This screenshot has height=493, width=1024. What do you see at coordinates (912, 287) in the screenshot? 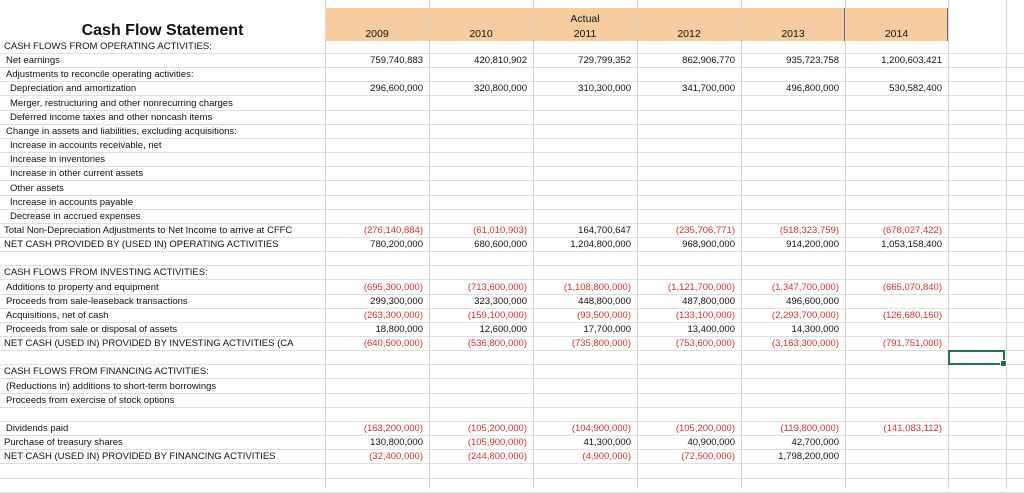
I see `value-cell: (665,070,840)` at bounding box center [912, 287].